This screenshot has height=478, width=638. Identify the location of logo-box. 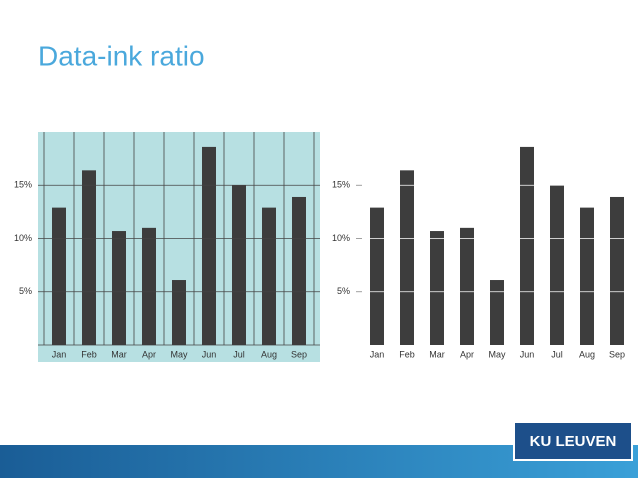
(573, 441).